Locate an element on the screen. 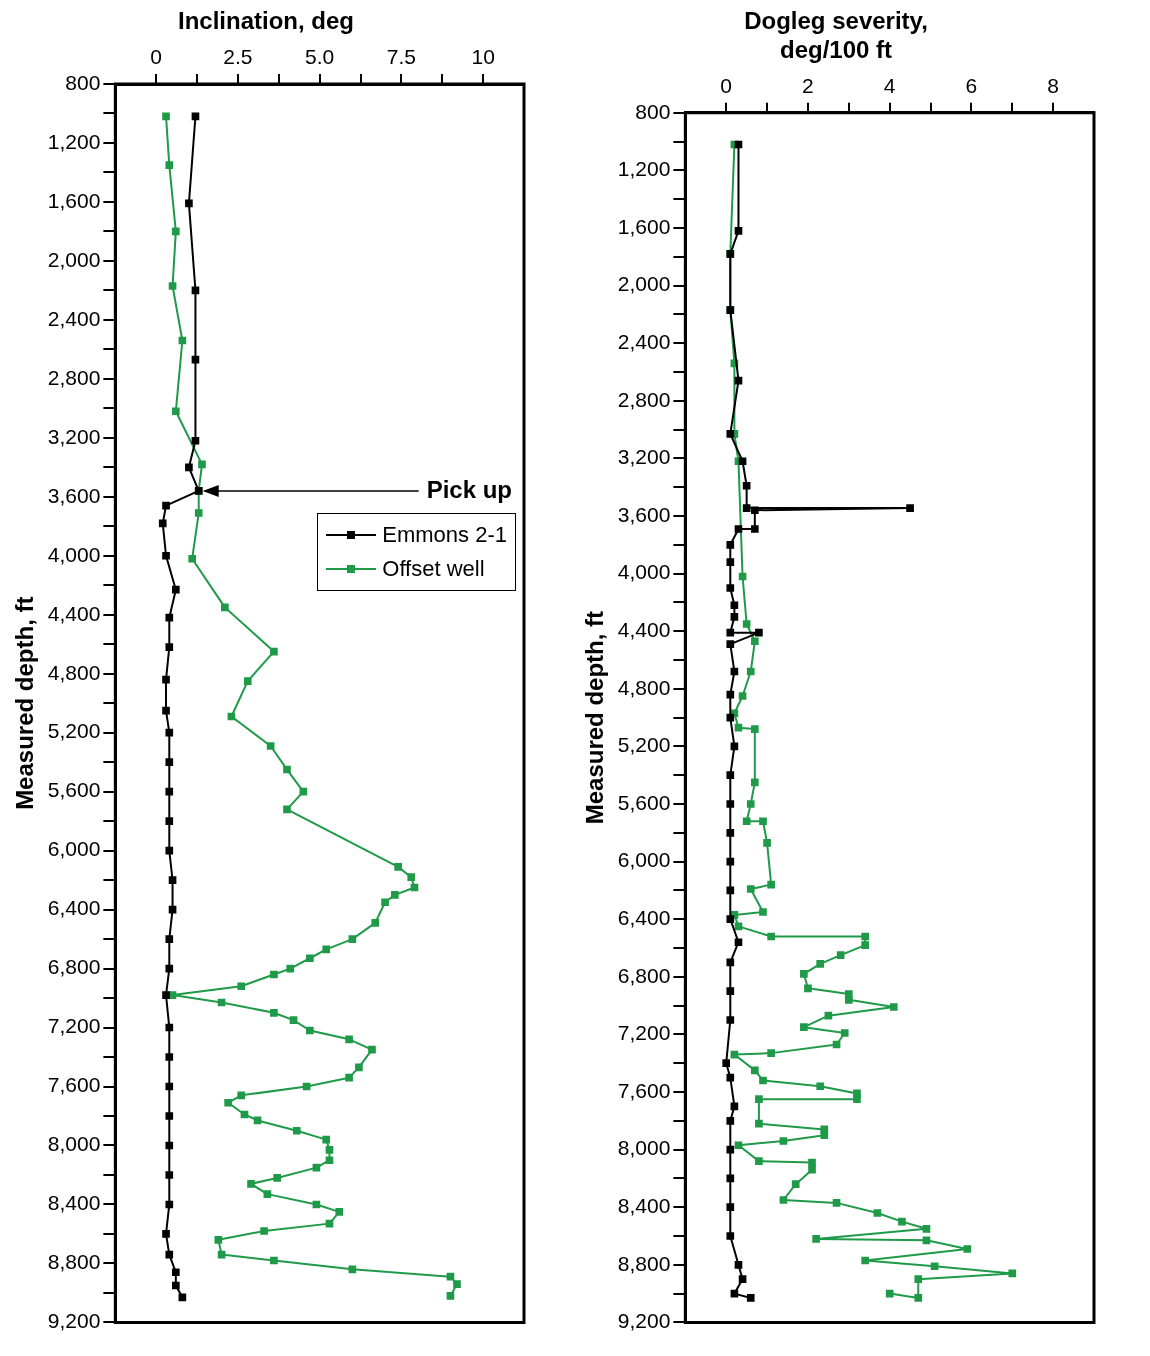 The image size is (1150, 1356). x-tick-label: 6 is located at coordinates (971, 85).